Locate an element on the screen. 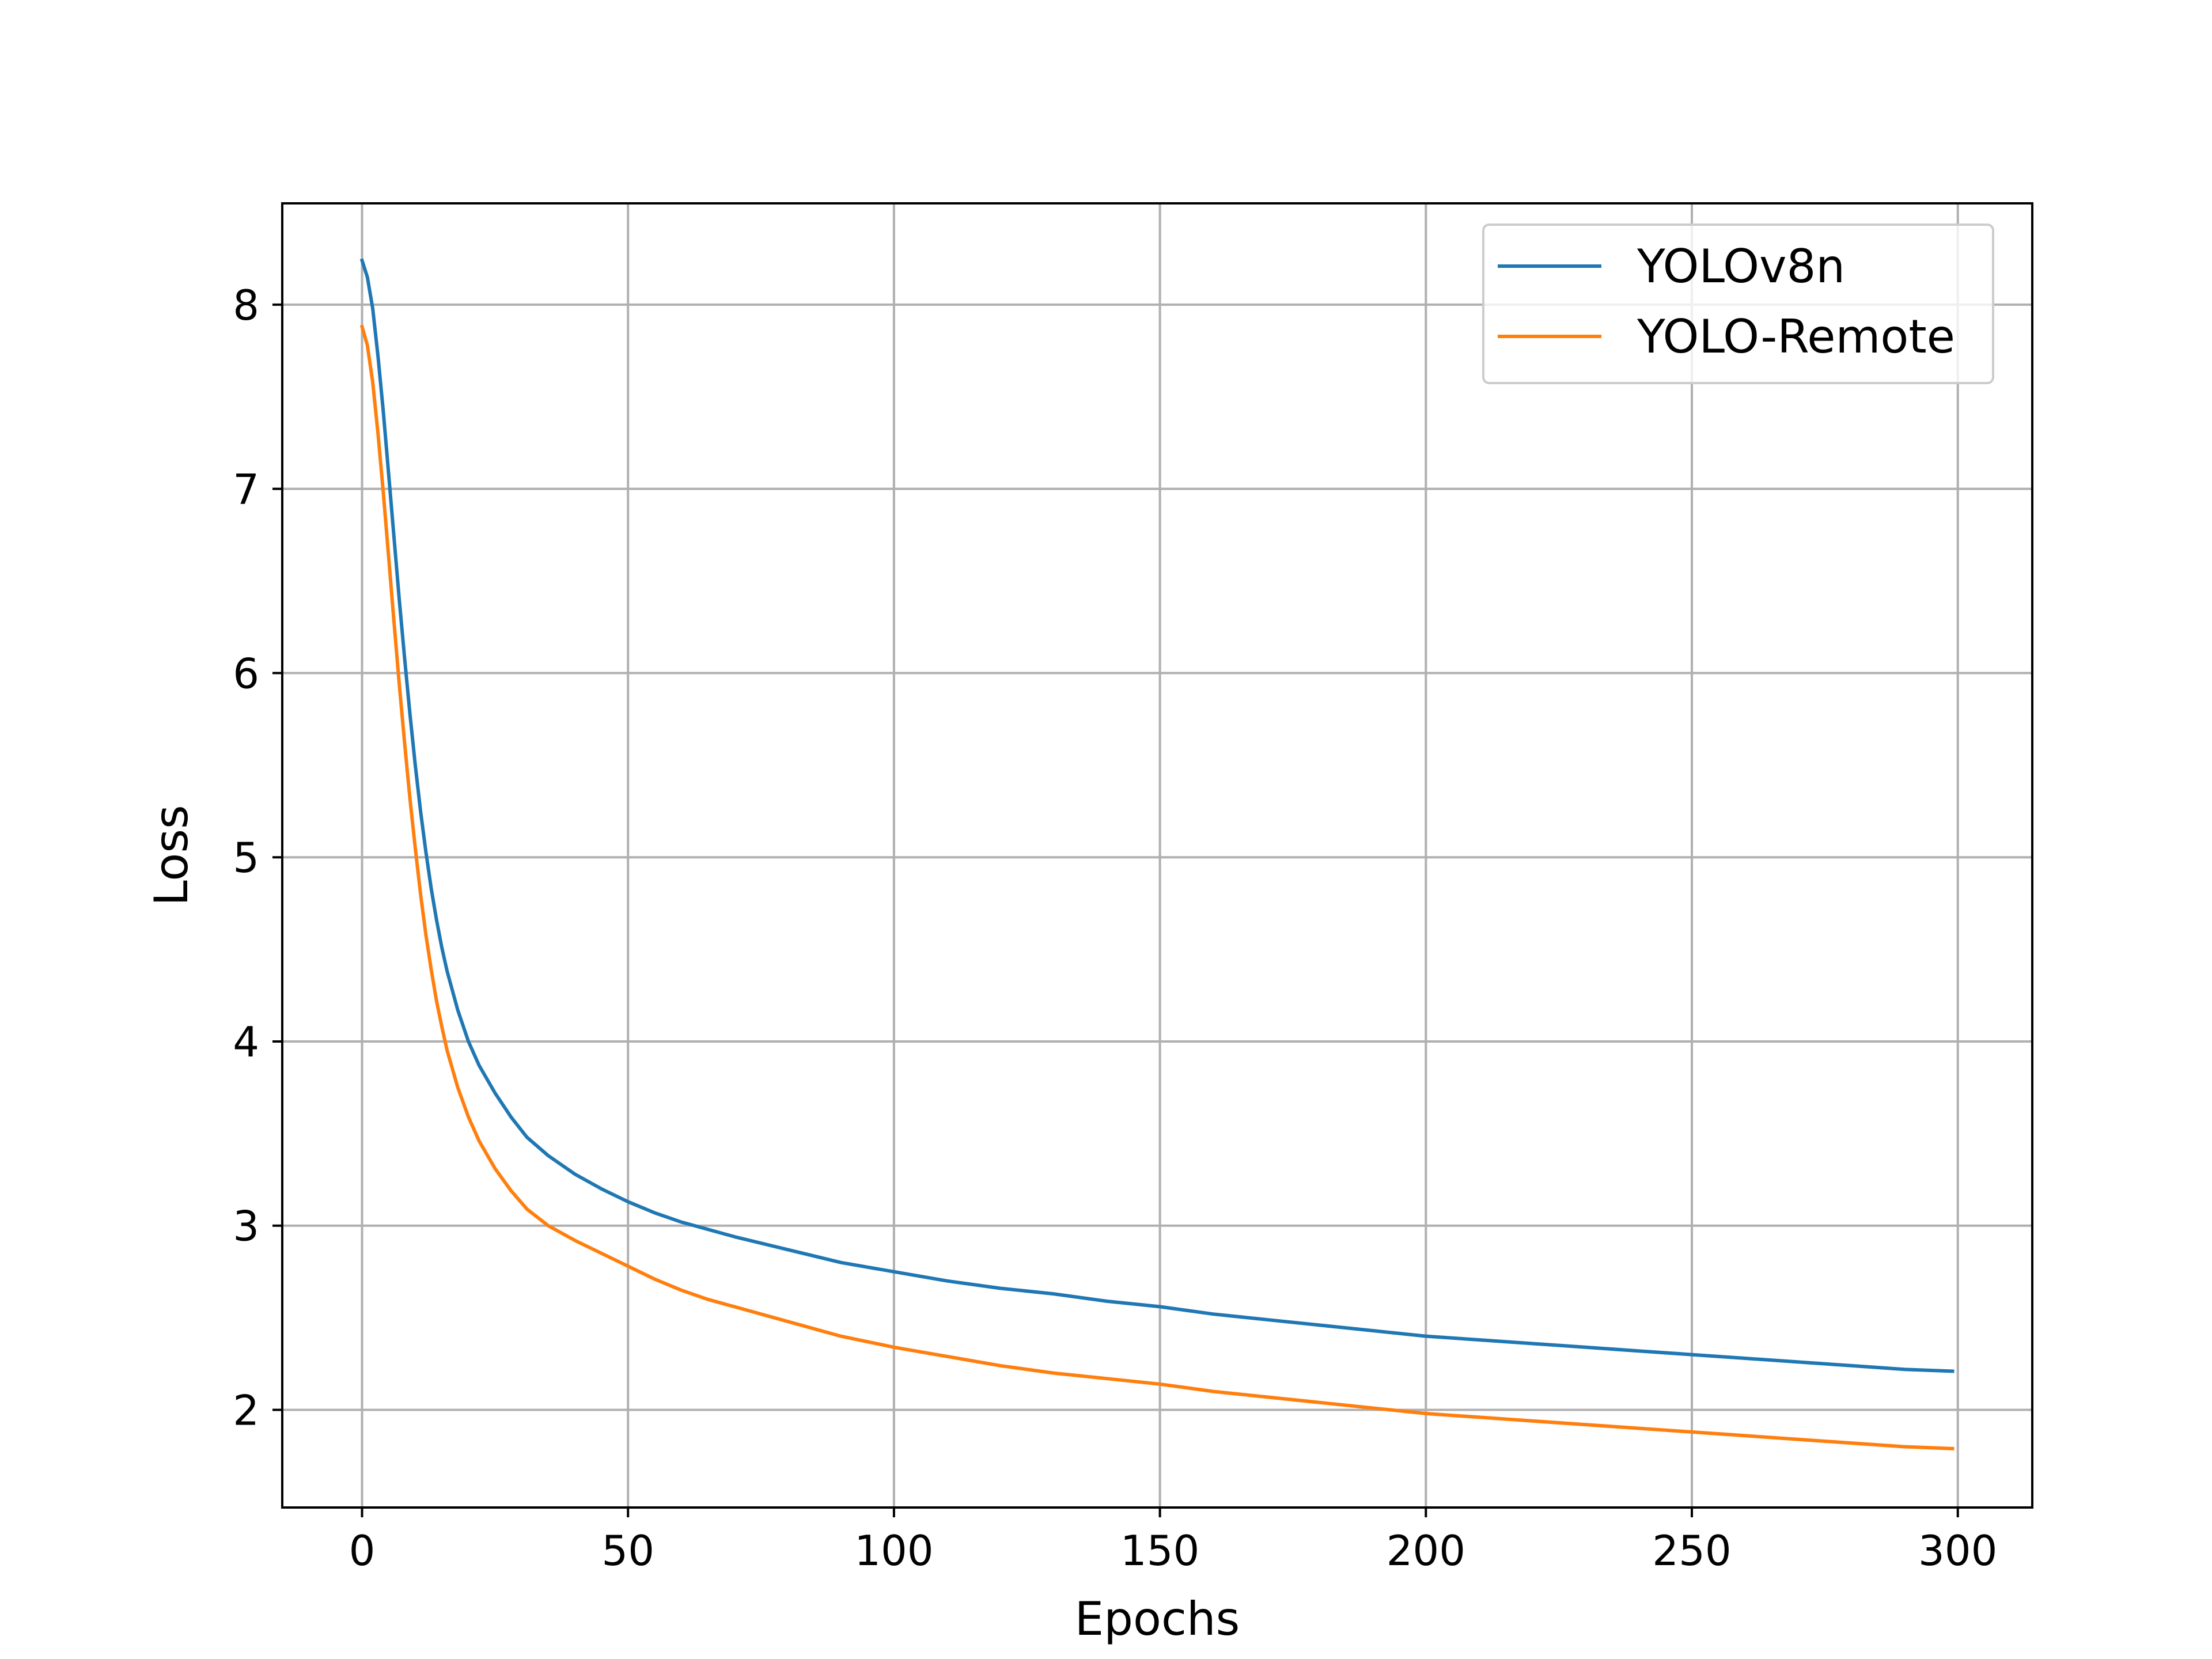 The width and height of the screenshot is (2212, 1659). y-tick-label: 4 is located at coordinates (246, 1042).